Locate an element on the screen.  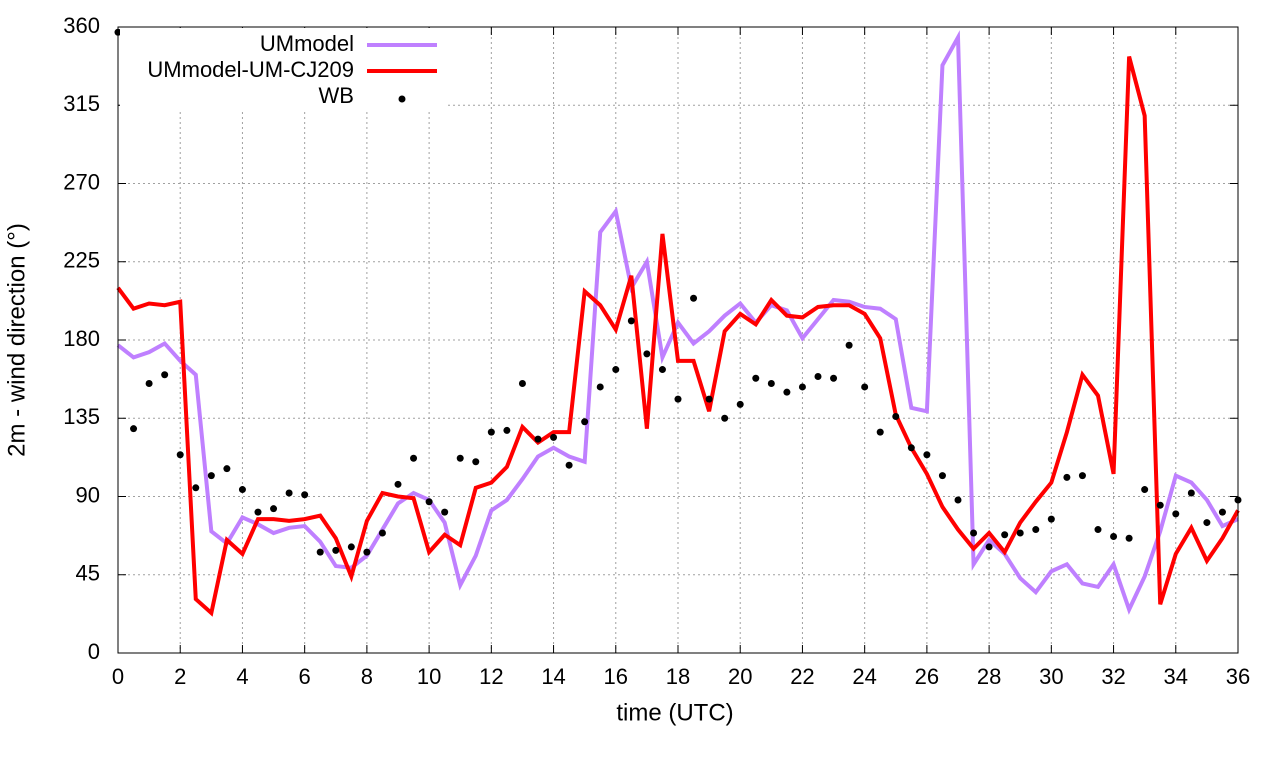
x-tick-label: 0 is located at coordinates (118, 676).